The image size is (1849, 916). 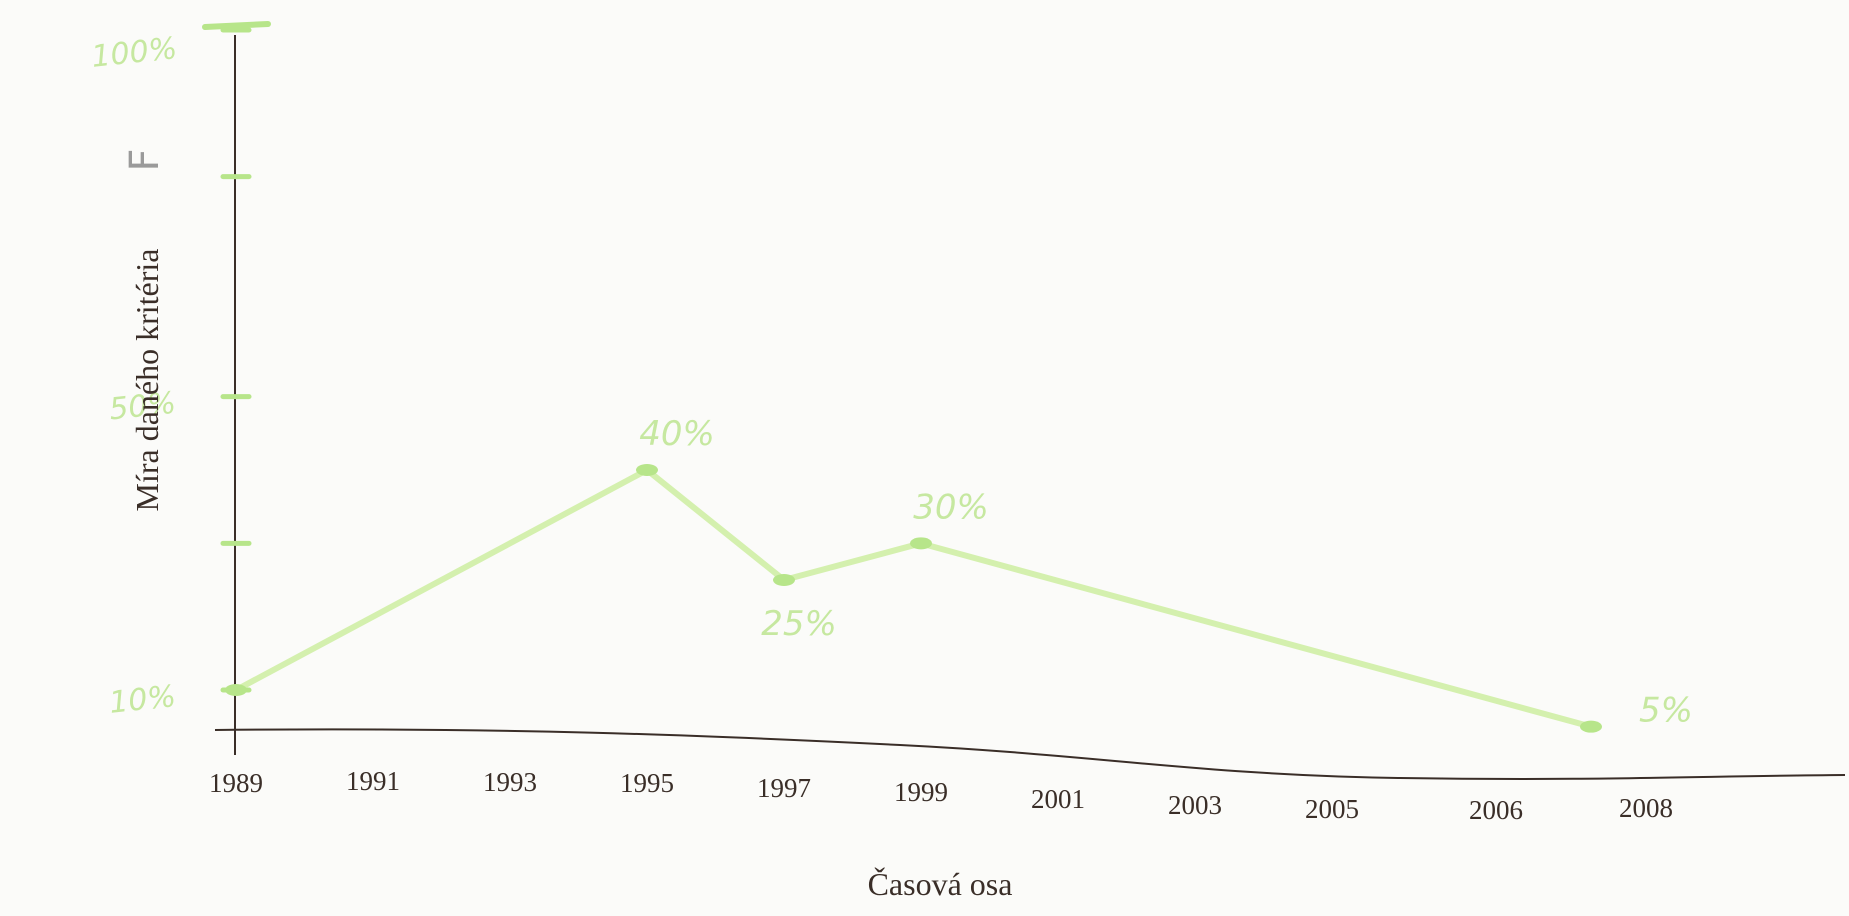 I want to click on x-tick-label: 2006, so click(x=1496, y=810).